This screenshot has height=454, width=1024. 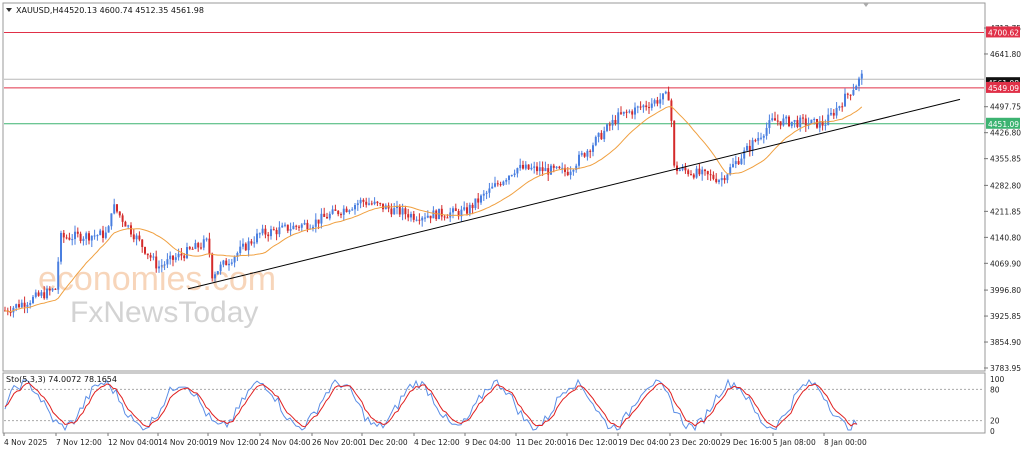 I want to click on shift-marker-icon, so click(x=866, y=5).